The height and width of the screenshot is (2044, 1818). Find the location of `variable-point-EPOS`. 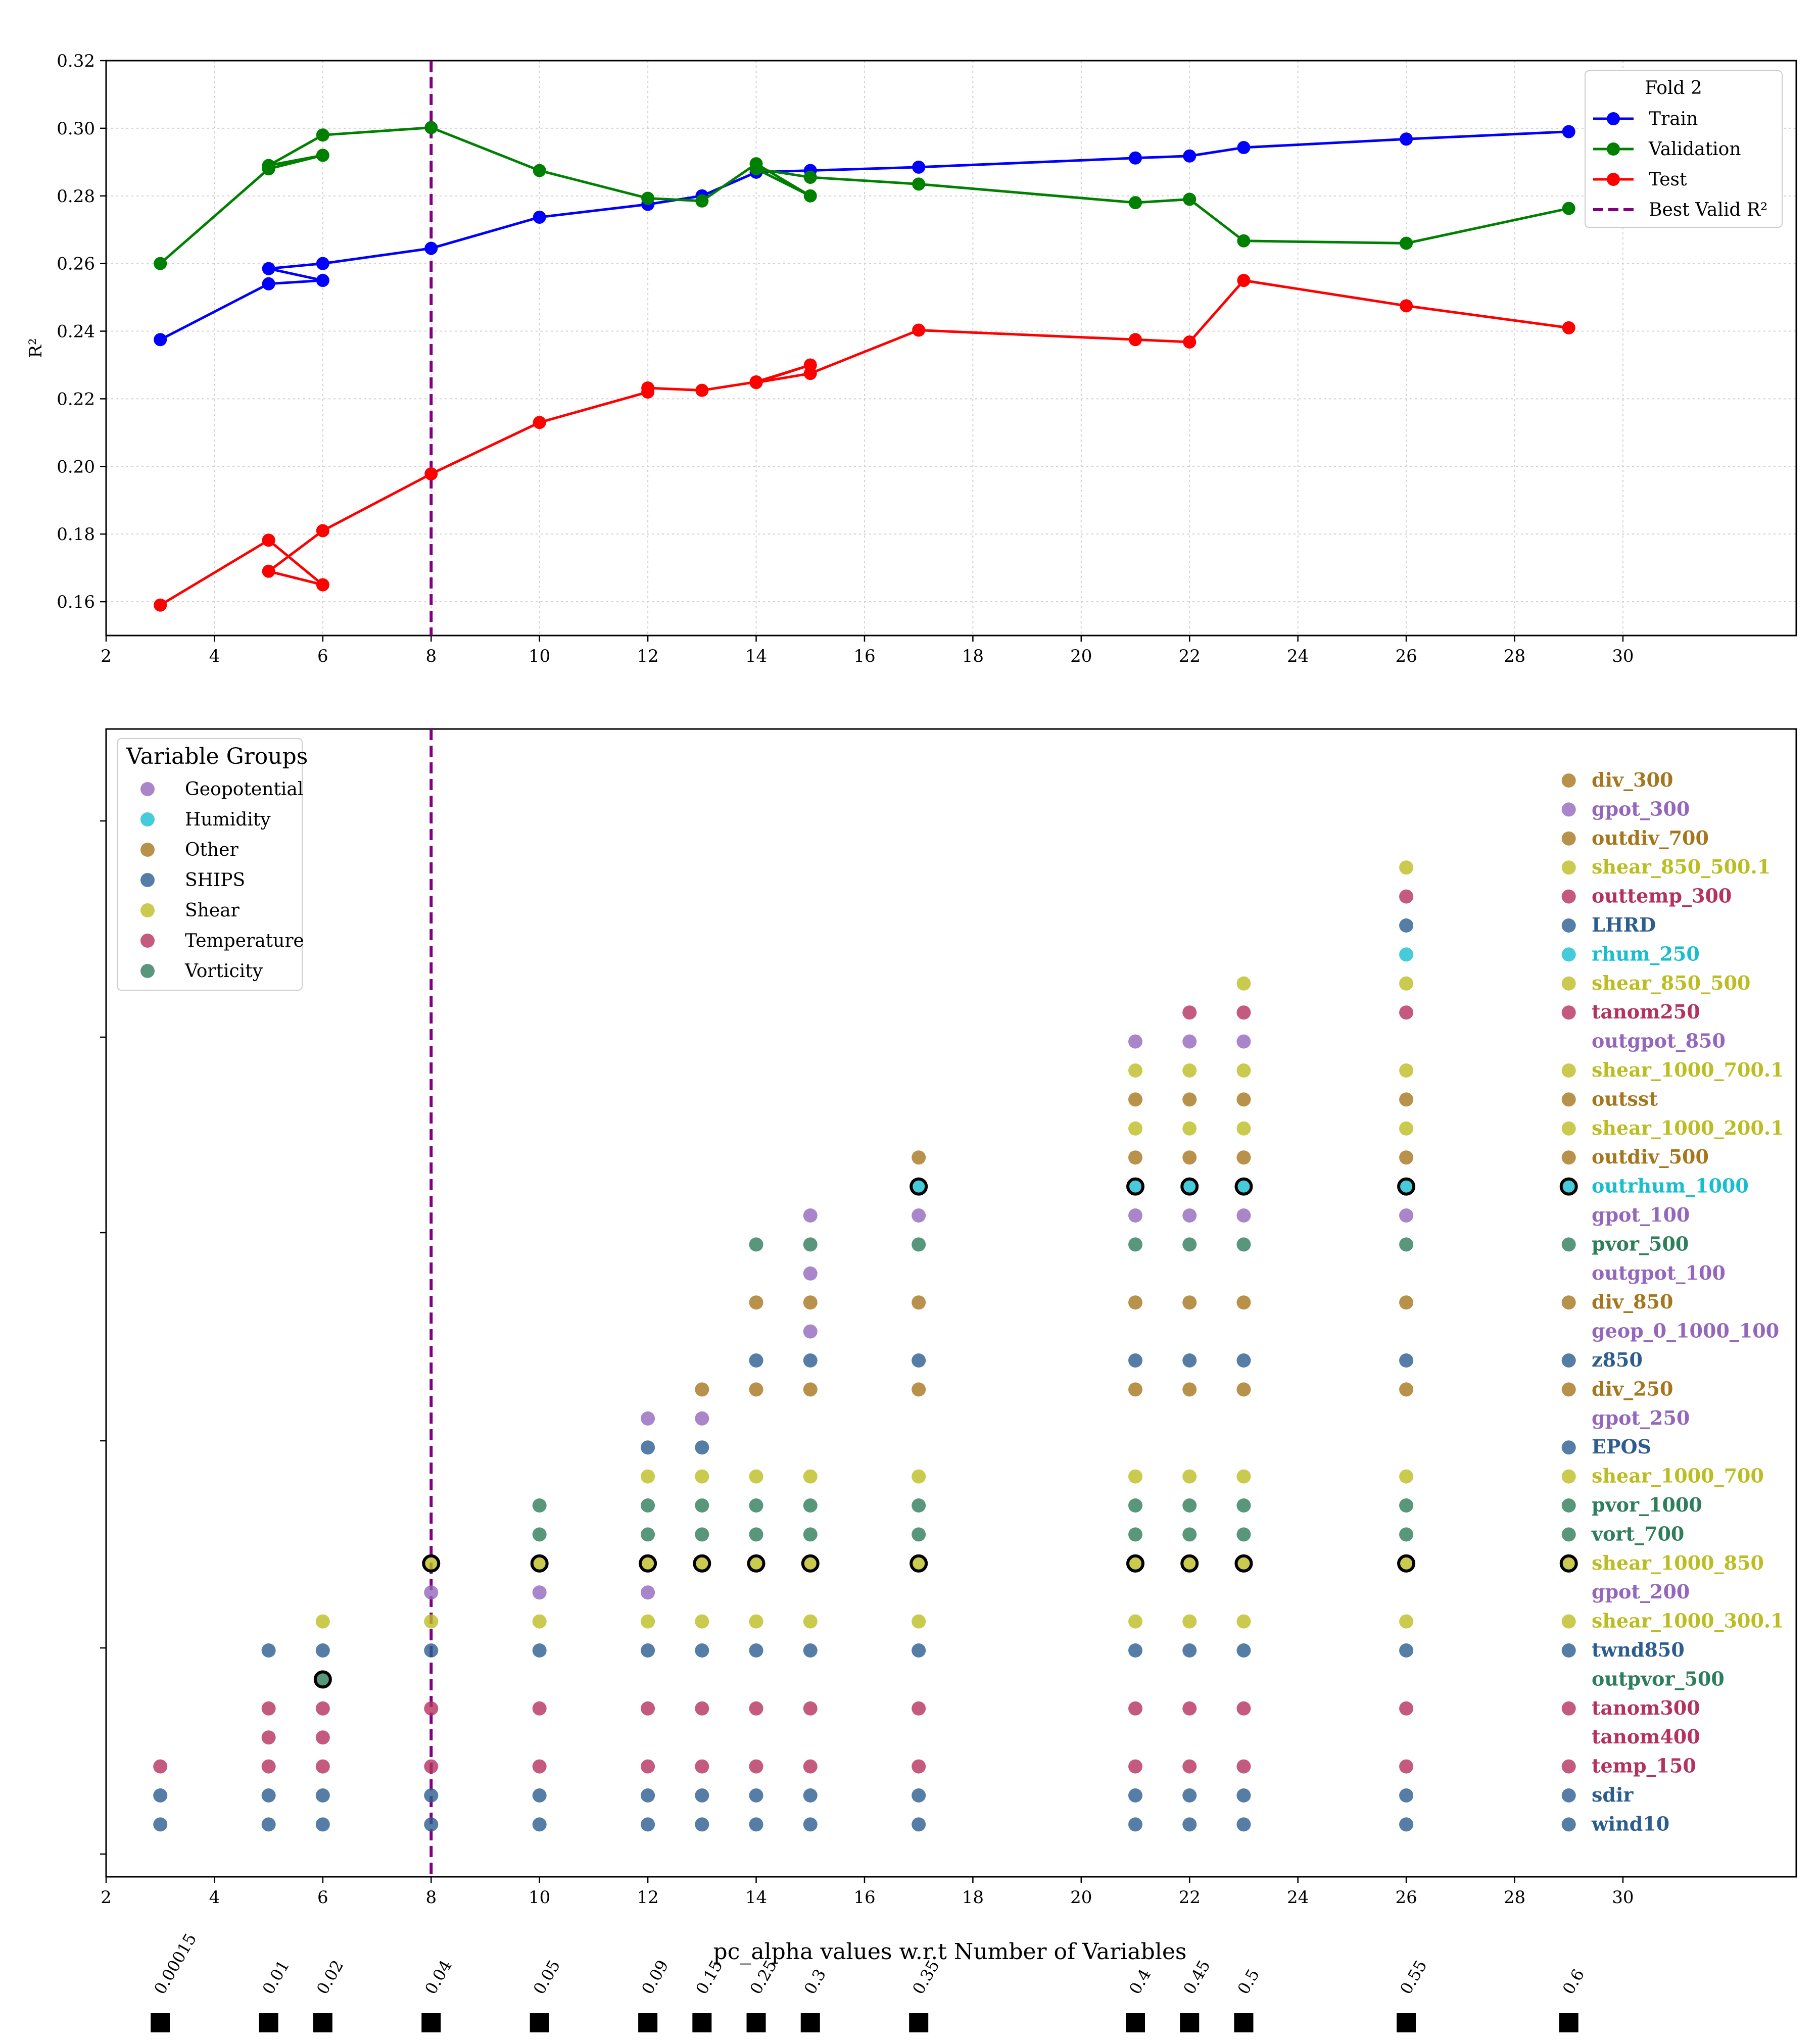

variable-point-EPOS is located at coordinates (1568, 1447).